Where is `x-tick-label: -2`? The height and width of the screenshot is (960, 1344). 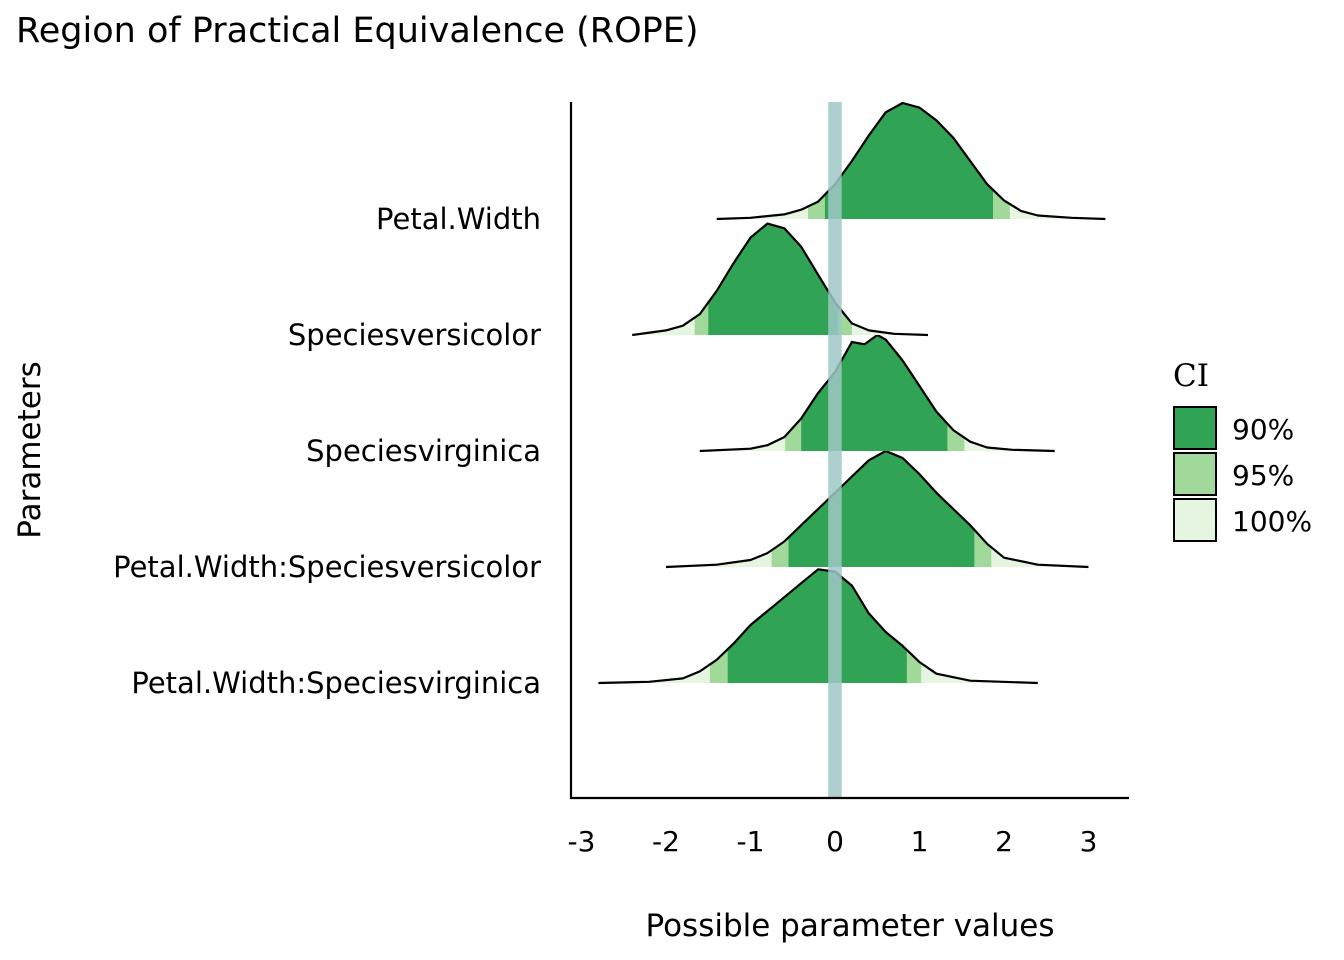
x-tick-label: -2 is located at coordinates (666, 841).